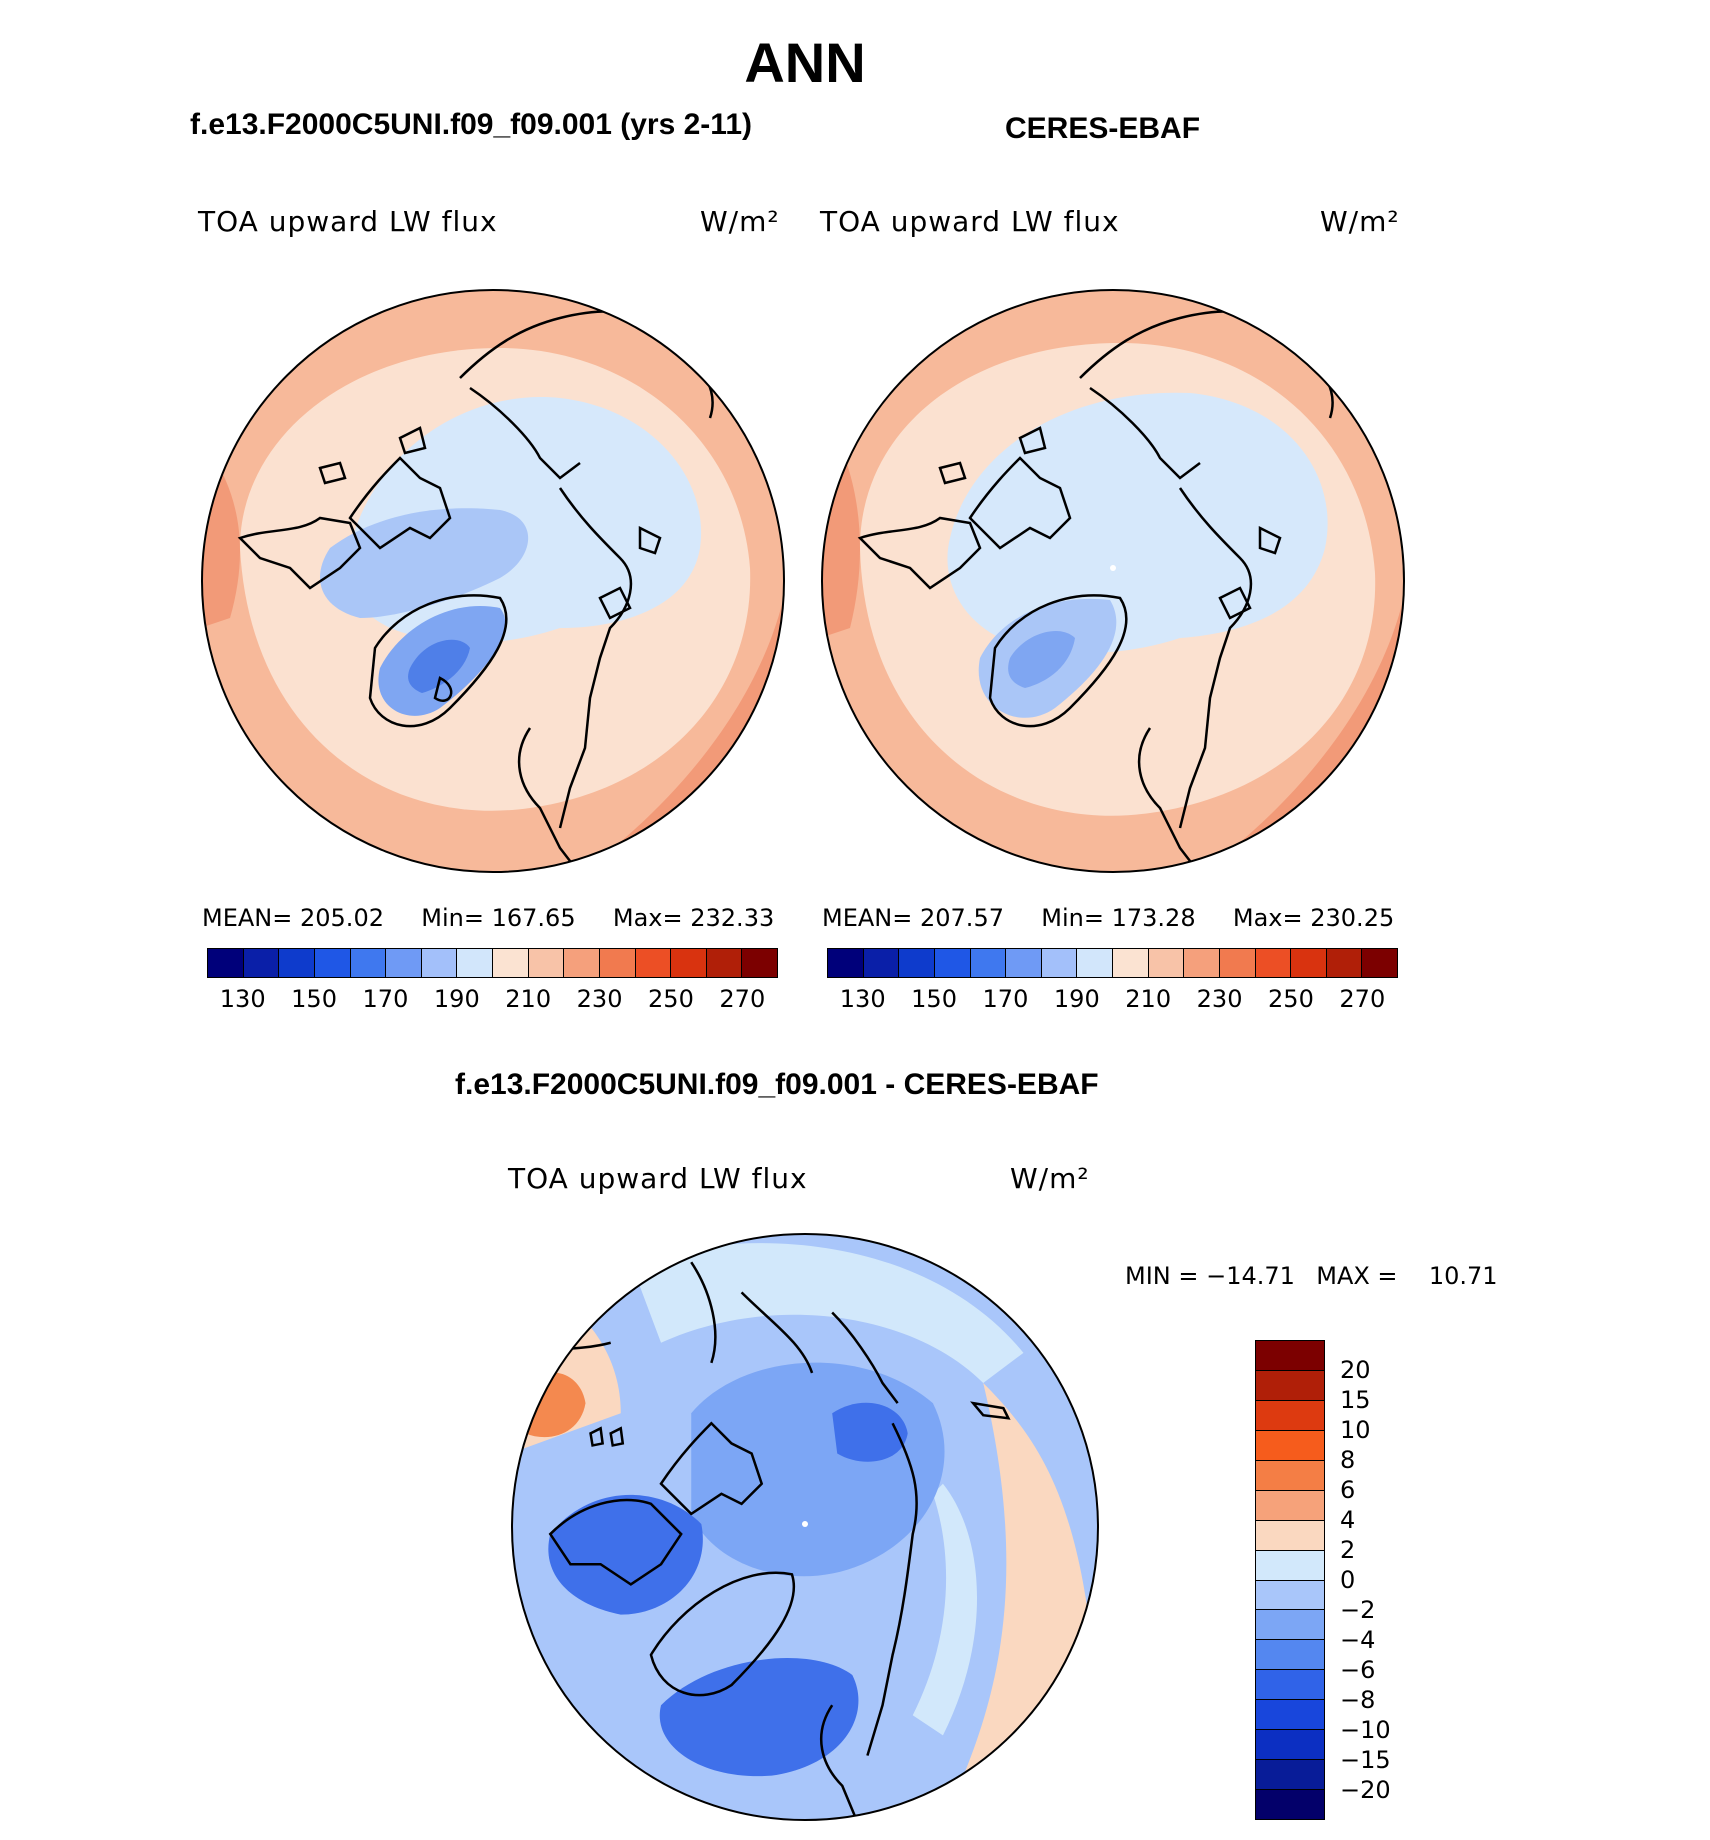  What do you see at coordinates (1360, 221) in the screenshot?
I see `right-units-label: W/m²` at bounding box center [1360, 221].